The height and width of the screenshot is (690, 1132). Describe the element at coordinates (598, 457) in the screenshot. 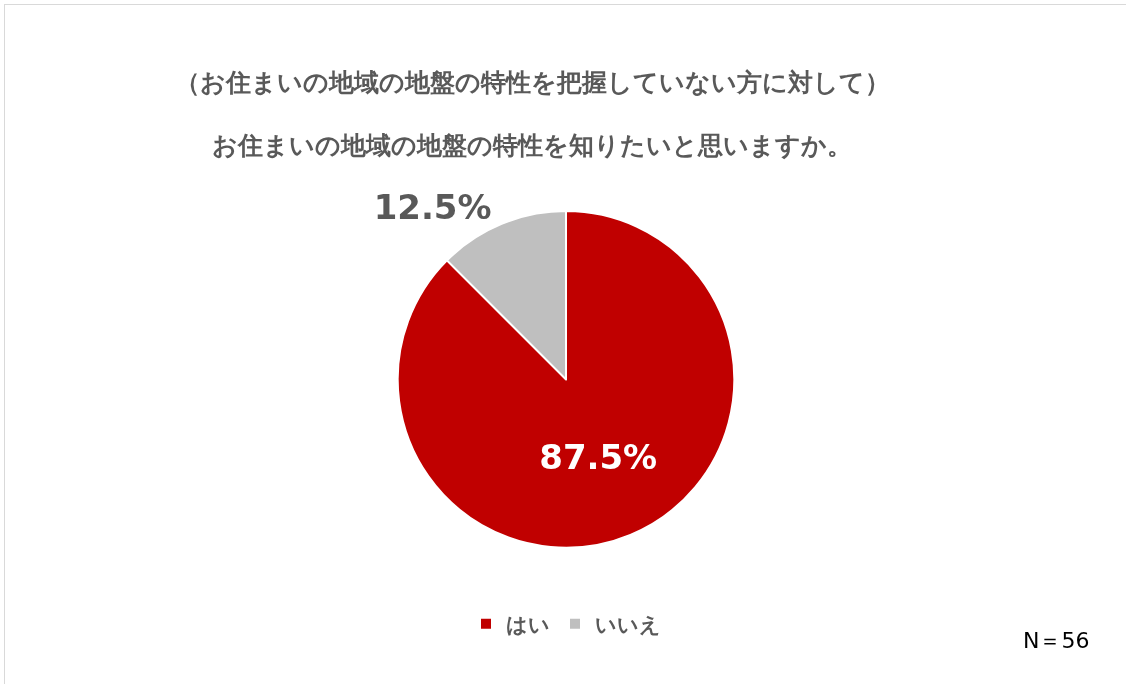

I see `data-label: 87.5%` at that location.